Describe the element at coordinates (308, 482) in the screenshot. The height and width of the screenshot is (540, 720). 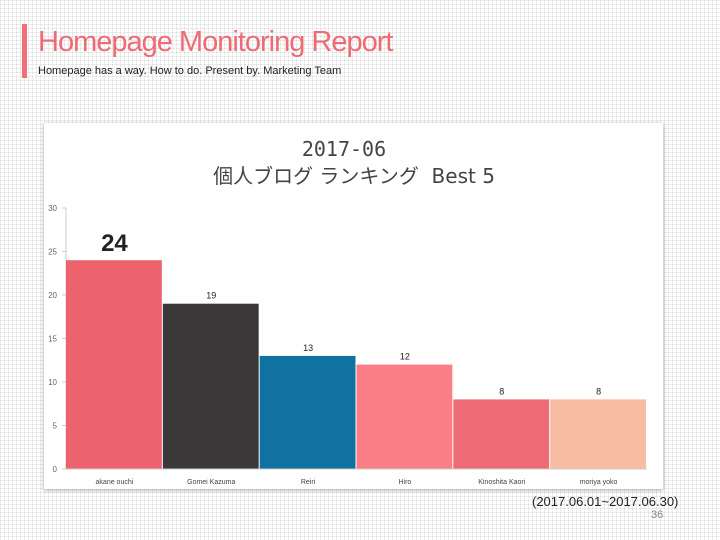
I see `x-tick-label: Reiri` at that location.